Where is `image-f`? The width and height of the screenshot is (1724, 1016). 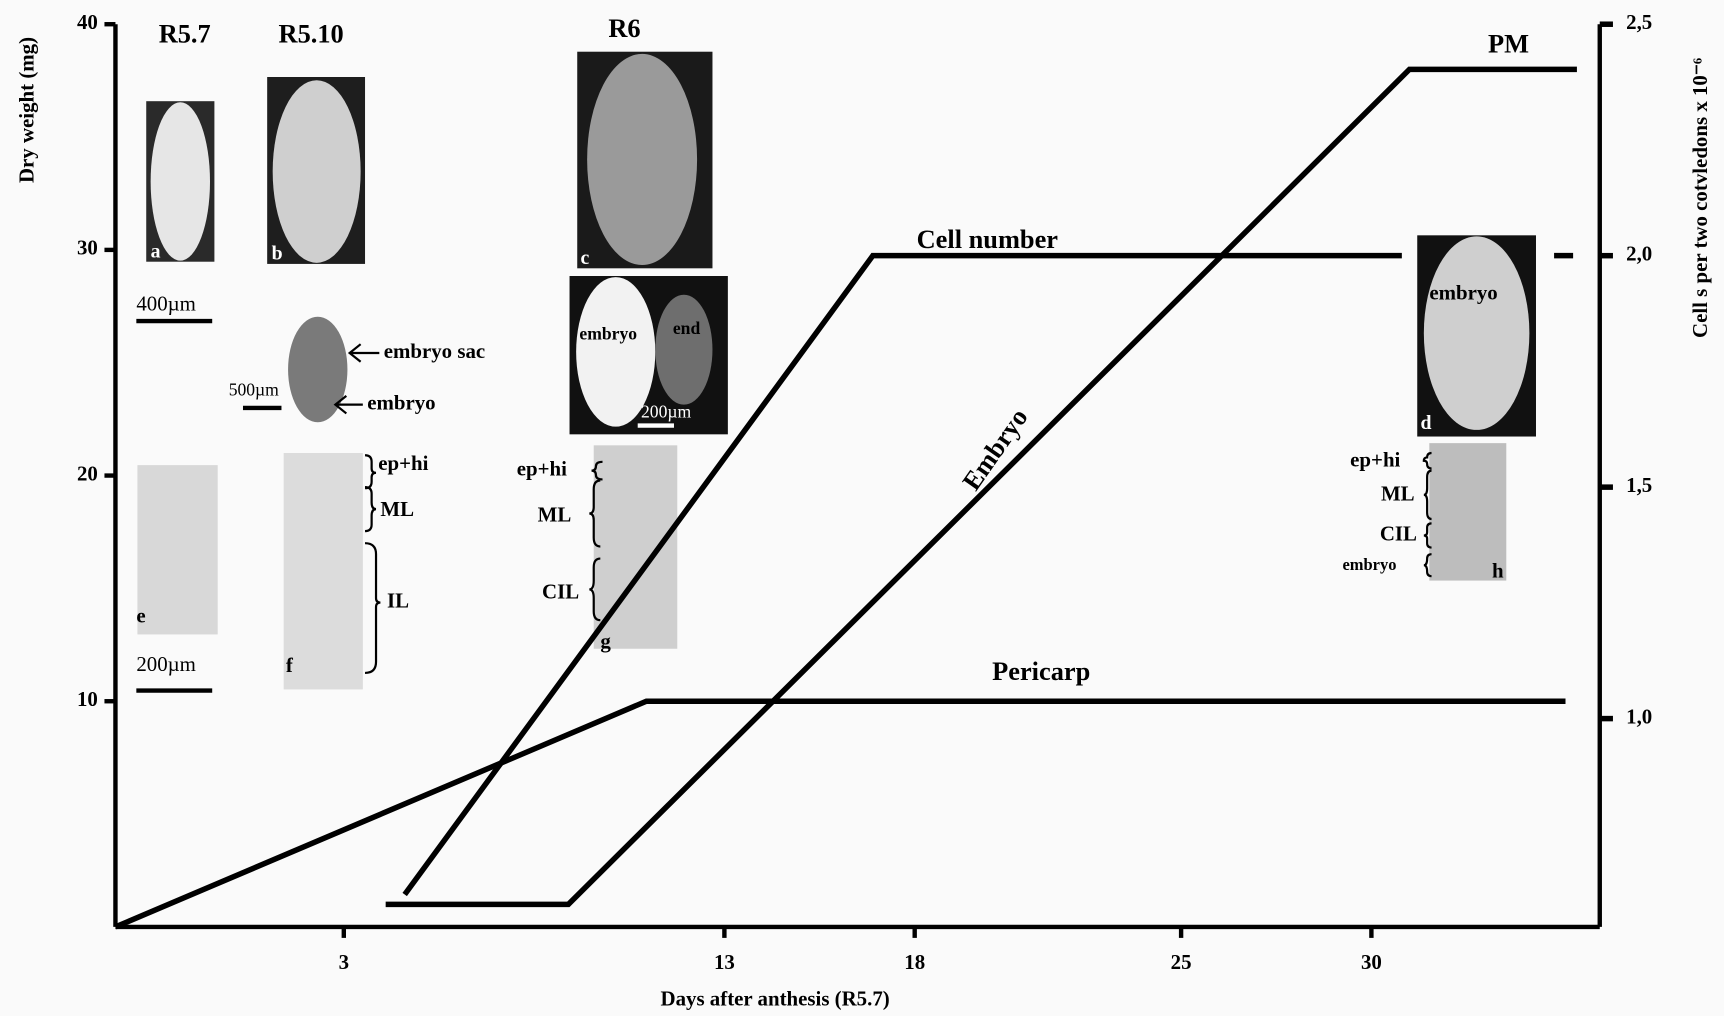 image-f is located at coordinates (323, 571).